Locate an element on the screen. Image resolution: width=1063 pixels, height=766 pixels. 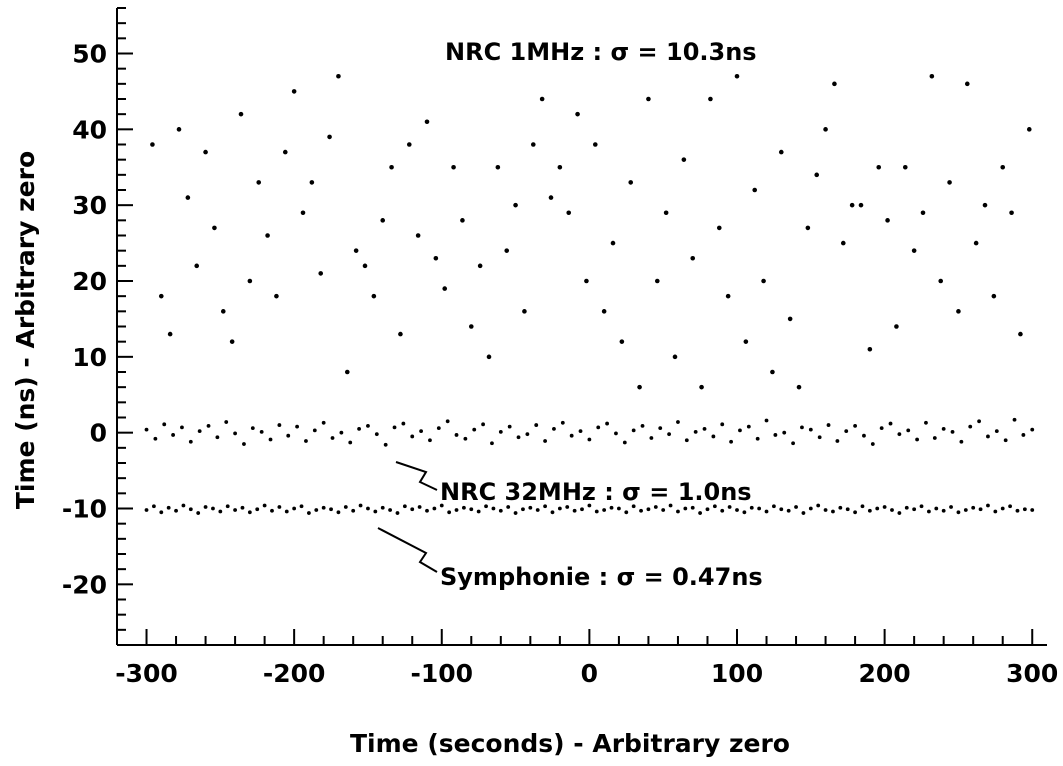
x-tick-label: -300 is located at coordinates (146, 673).